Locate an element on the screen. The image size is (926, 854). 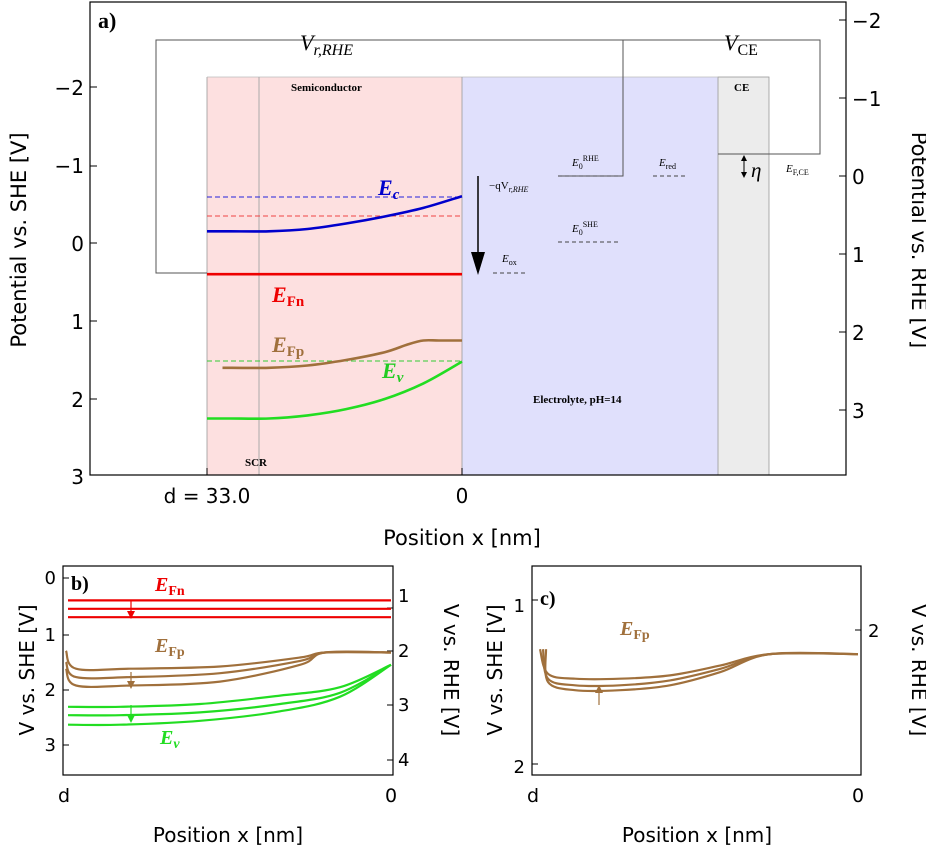
panel-b-y-axis-label-right: V vs. RHE [V] is located at coordinates (451, 670).